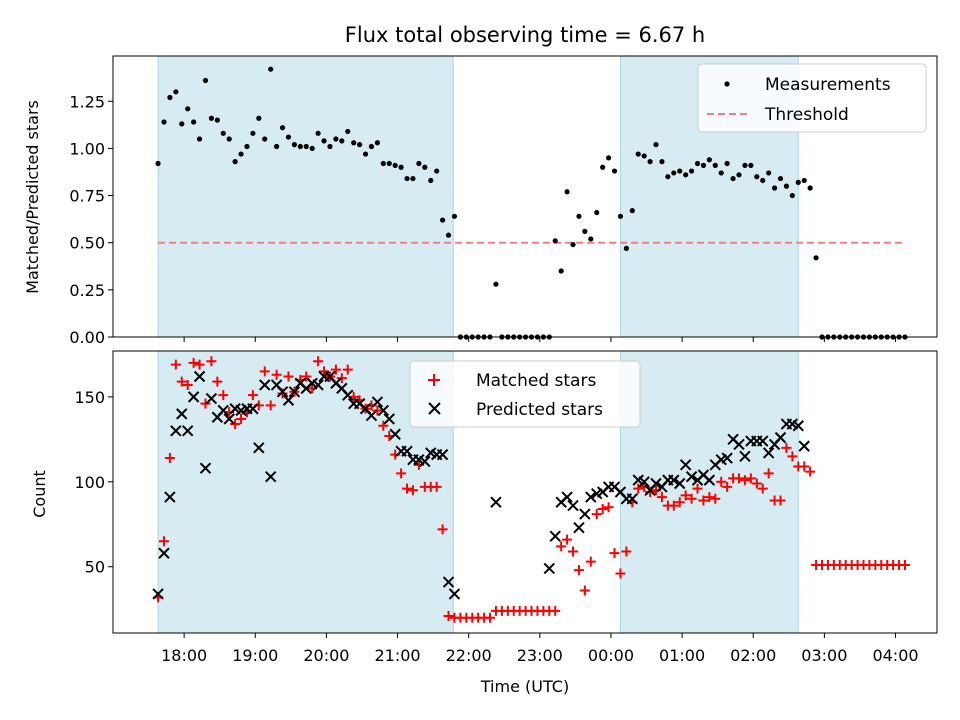  What do you see at coordinates (95, 567) in the screenshot?
I see `bottom-y-tick-label: 50` at bounding box center [95, 567].